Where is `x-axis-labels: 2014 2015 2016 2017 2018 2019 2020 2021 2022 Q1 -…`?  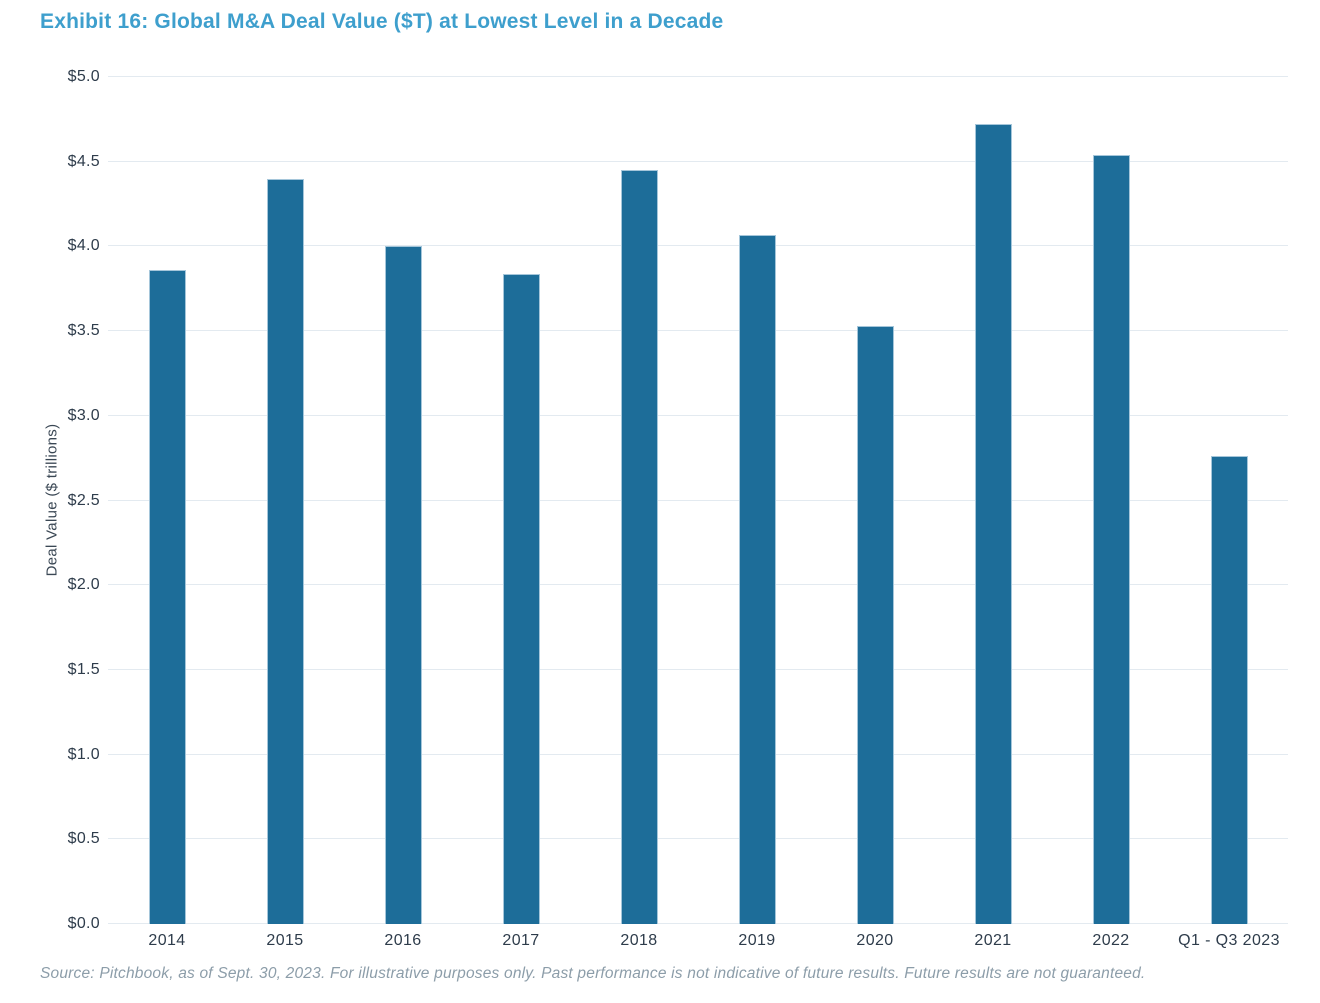 x-axis-labels: 2014 2015 2016 2017 2018 2019 2020 2021 2022 Q1 -… is located at coordinates (698, 941).